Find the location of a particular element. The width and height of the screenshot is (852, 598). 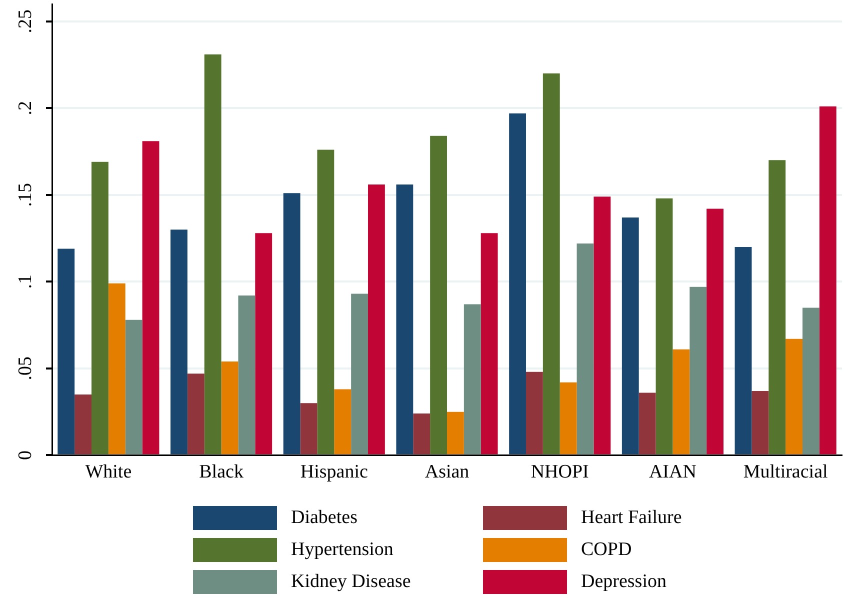

x-tick-label: Asian is located at coordinates (447, 472).